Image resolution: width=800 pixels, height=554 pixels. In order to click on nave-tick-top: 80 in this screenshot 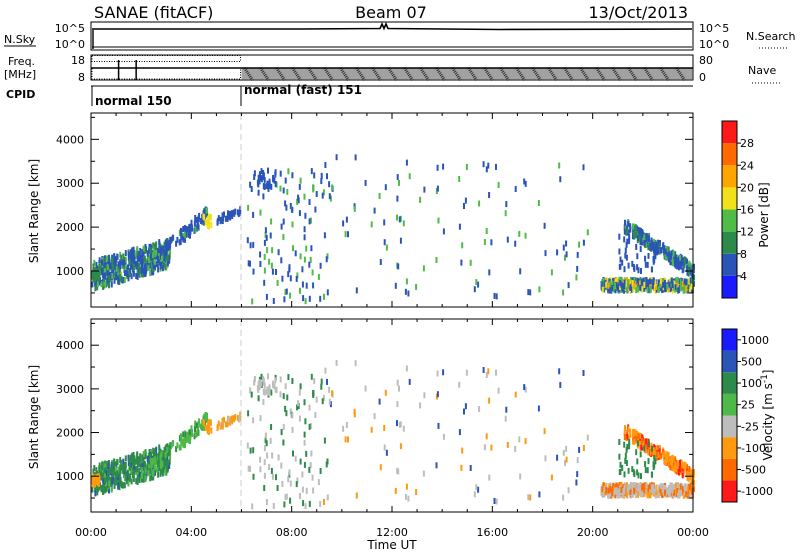, I will do `click(706, 60)`.